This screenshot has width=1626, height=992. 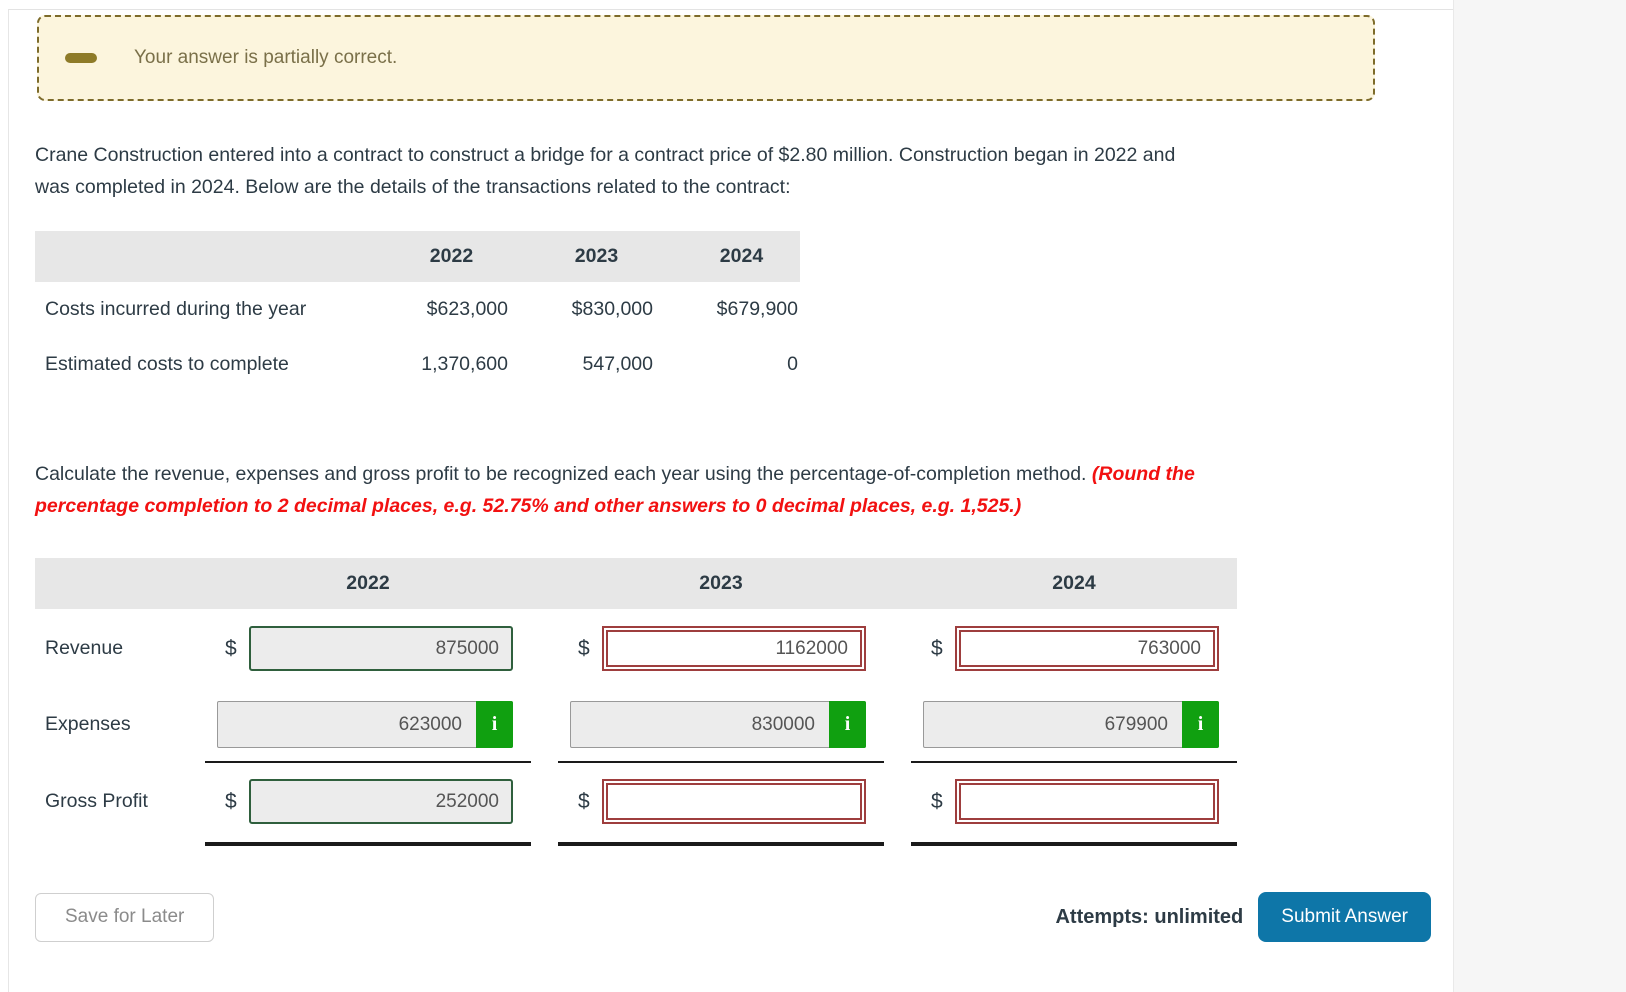 I want to click on revenue-2023-cell: $, so click(x=721, y=648).